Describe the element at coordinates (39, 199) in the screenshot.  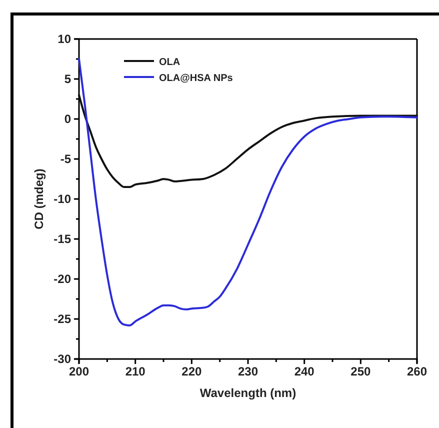
I see `y-axis-title: CD (mdeg)` at that location.